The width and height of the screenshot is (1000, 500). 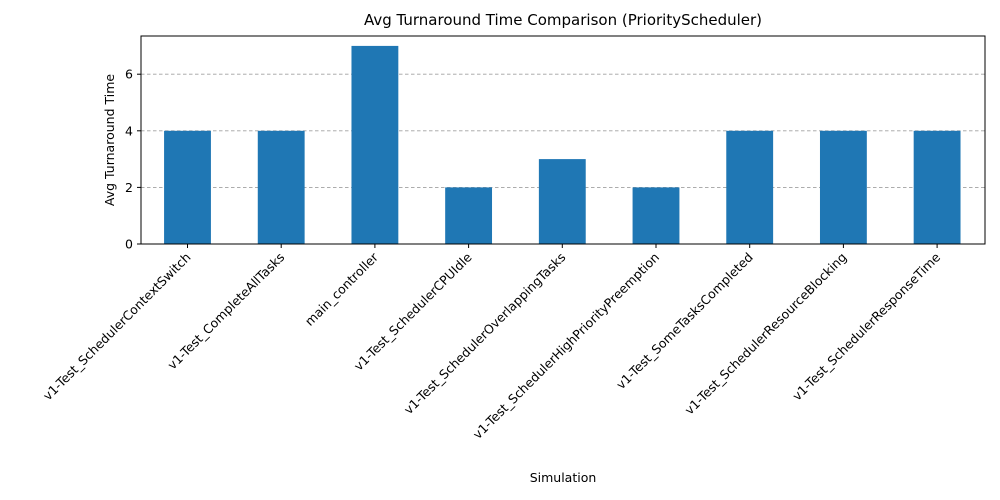 What do you see at coordinates (117, 327) in the screenshot?
I see `x-tick-label: v1-Test_SchedulerContextSwitch` at bounding box center [117, 327].